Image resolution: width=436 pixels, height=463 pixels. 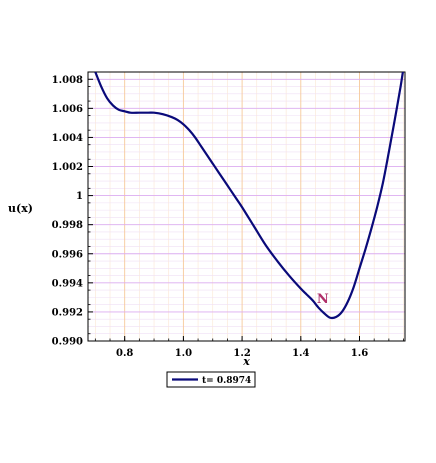 What do you see at coordinates (226, 381) in the screenshot?
I see `legend-label: t= 0.8974` at bounding box center [226, 381].